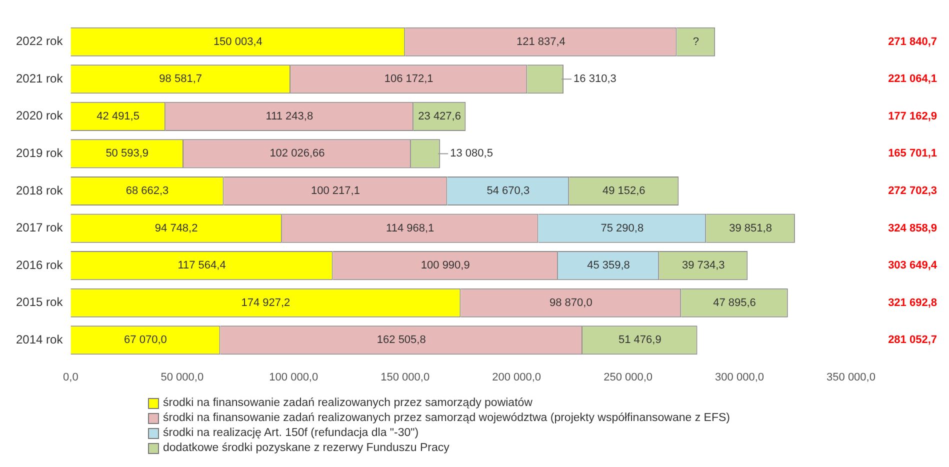 This screenshot has height=467, width=949. Describe the element at coordinates (306, 448) in the screenshot. I see `legend-label: dodatkowe środki pozyskane z rezerwy Funduszu Pracy` at that location.